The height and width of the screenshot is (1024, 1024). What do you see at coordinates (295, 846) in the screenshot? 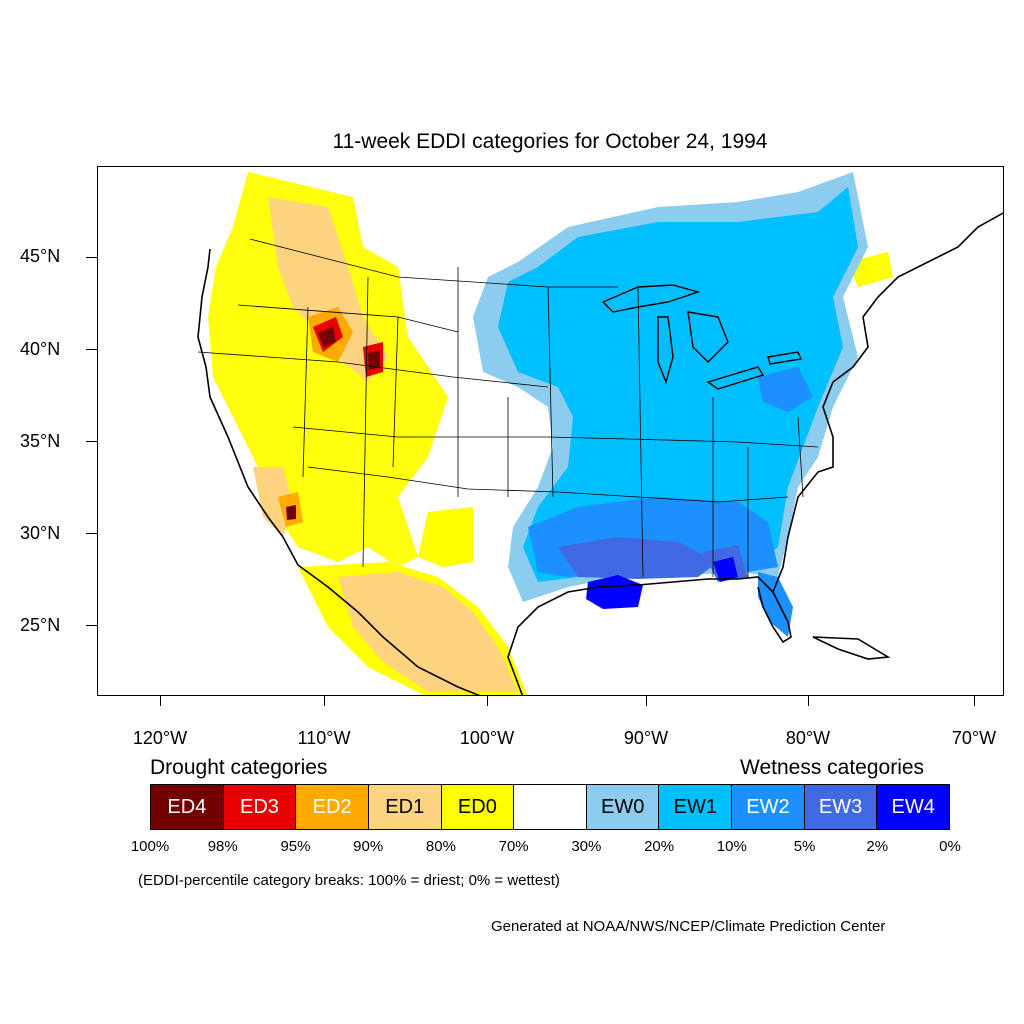
I see `percent-break-label: 95%` at bounding box center [295, 846].